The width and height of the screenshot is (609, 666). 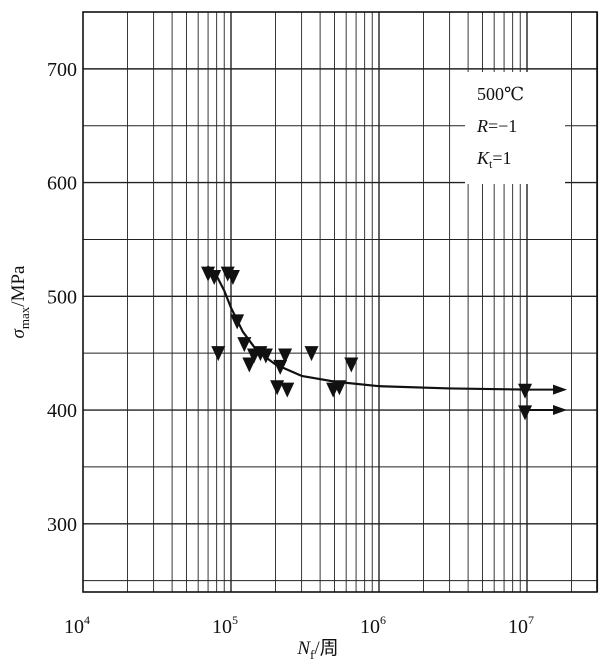 I want to click on x-tick-label: 10⁵, so click(x=225, y=625).